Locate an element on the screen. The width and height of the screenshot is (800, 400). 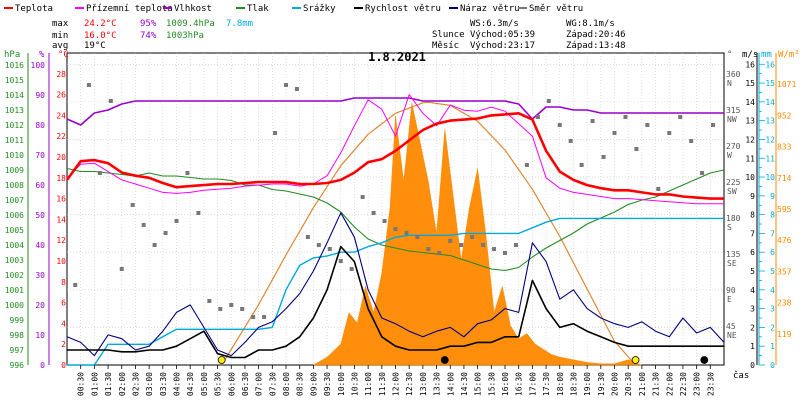
dir-tick-degree: 270 is located at coordinates (733, 146).